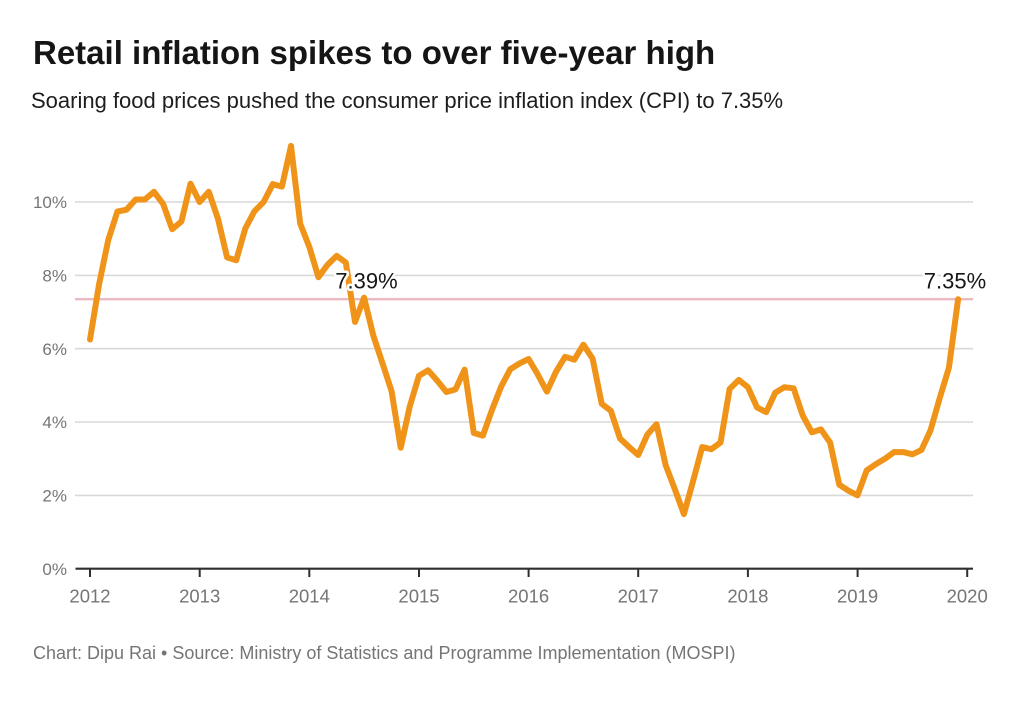 Image resolution: width=1024 pixels, height=704 pixels. What do you see at coordinates (54, 276) in the screenshot?
I see `svg-text: 8%` at bounding box center [54, 276].